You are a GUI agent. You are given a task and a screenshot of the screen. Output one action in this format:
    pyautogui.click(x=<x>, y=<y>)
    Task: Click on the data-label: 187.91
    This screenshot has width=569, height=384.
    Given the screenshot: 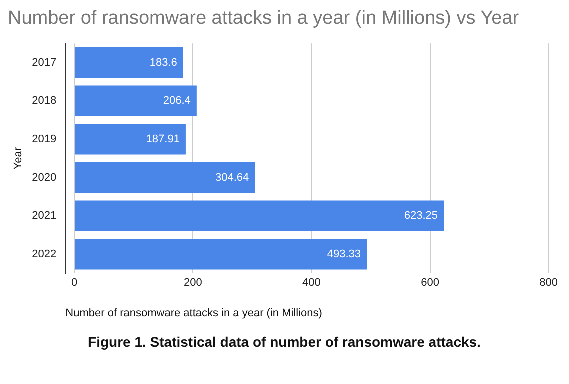 What is the action you would take?
    pyautogui.click(x=163, y=139)
    